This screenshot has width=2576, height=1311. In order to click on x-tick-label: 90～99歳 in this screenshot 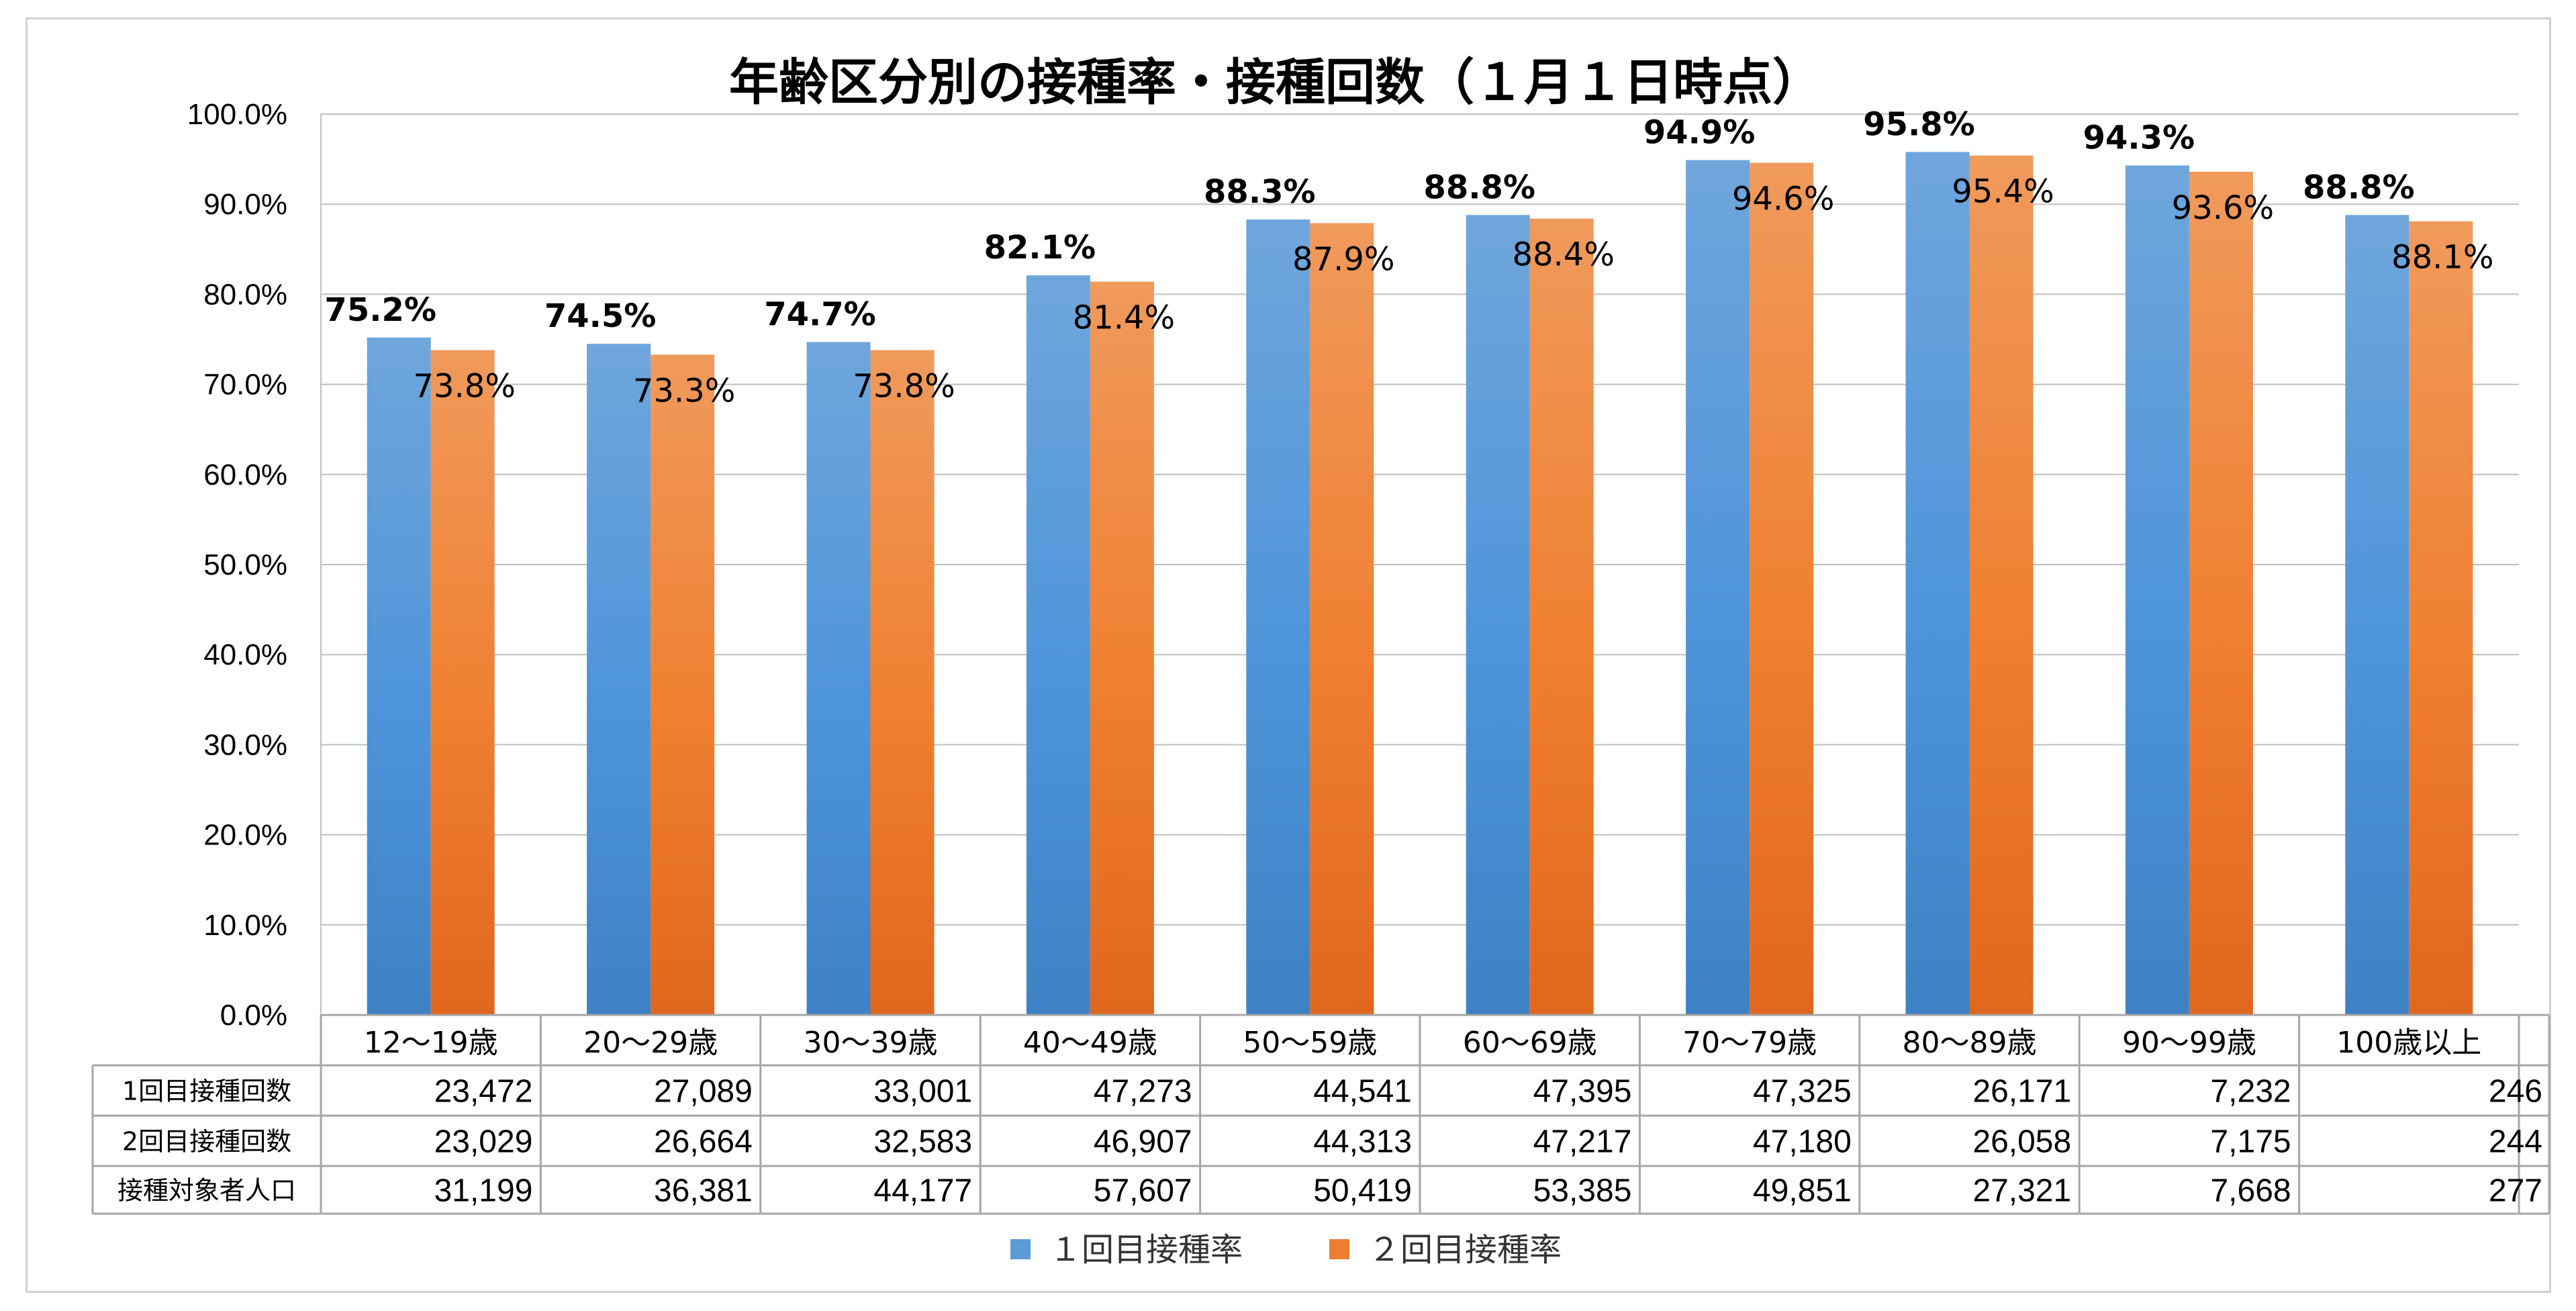, I will do `click(2189, 1043)`.